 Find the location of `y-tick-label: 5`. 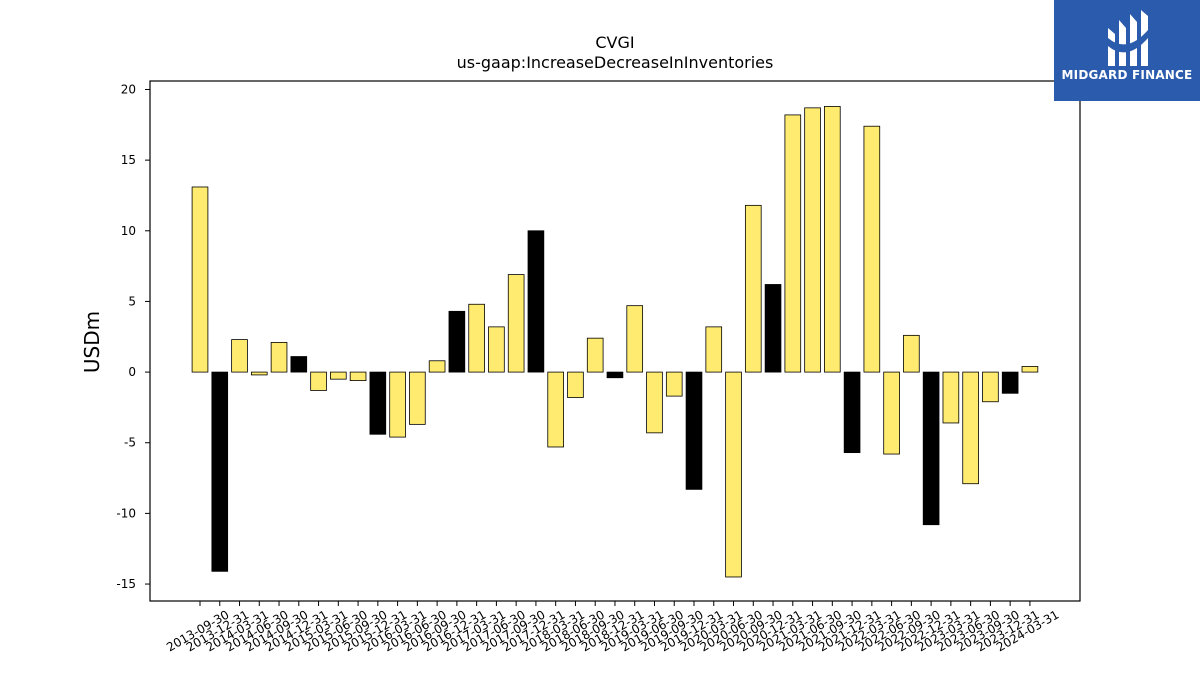

y-tick-label: 5 is located at coordinates (132, 301).